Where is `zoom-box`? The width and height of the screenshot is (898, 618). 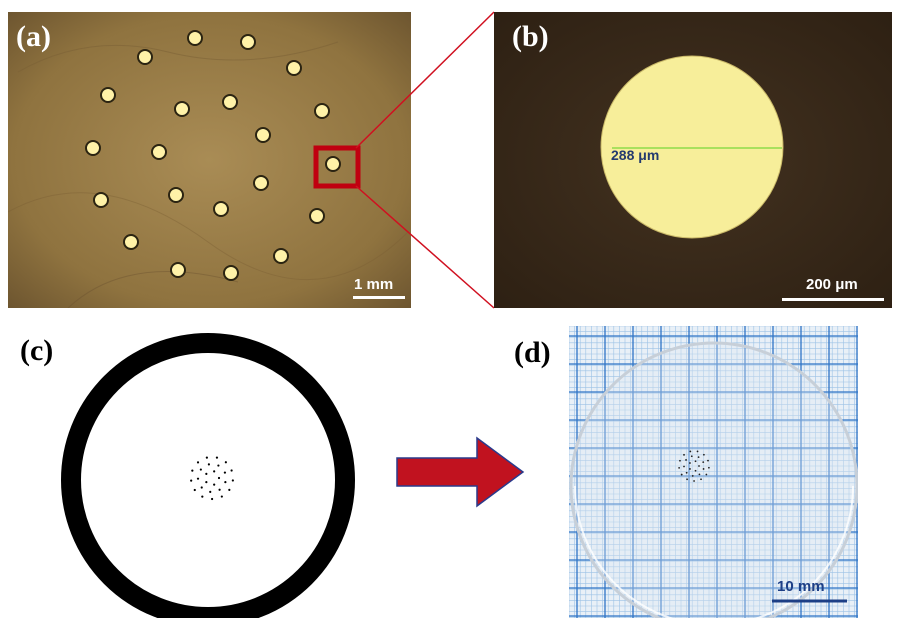 zoom-box is located at coordinates (337, 167).